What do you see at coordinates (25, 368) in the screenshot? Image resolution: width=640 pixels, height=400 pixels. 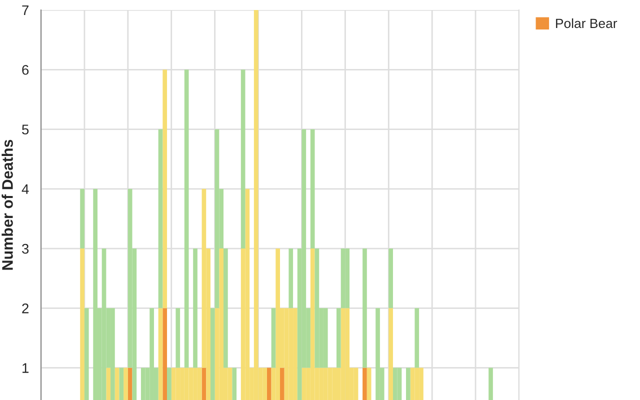 I see `y-tick-label: 1` at bounding box center [25, 368].